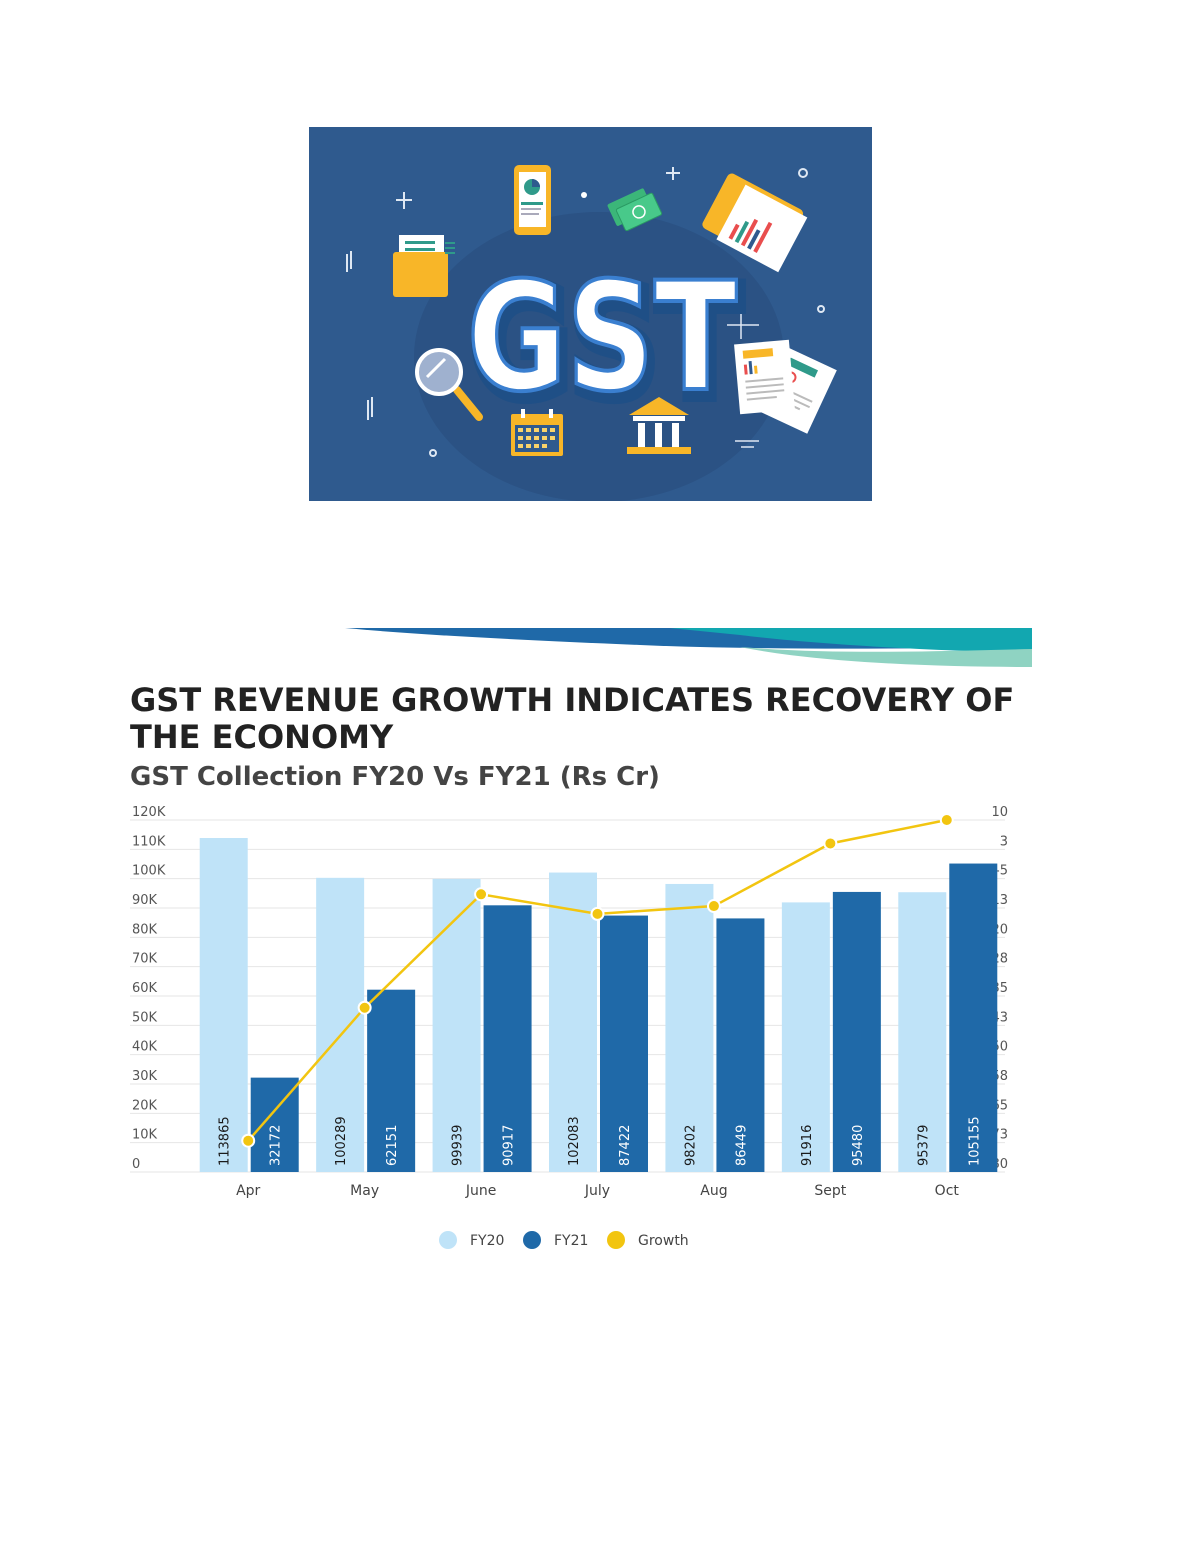 The image size is (1200, 1553). What do you see at coordinates (145, 988) in the screenshot?
I see `left-tick-label: 60K` at bounding box center [145, 988].